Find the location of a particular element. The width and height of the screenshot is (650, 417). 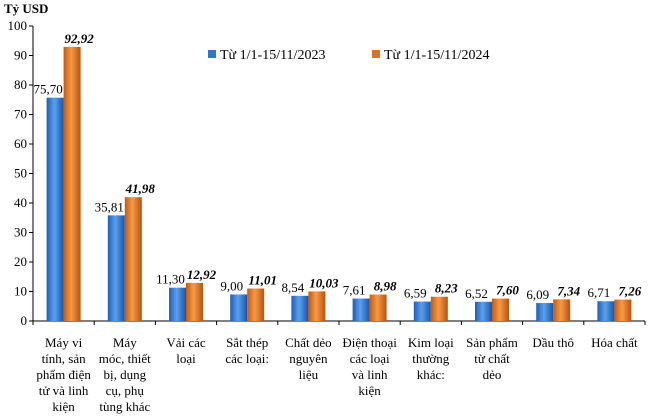

data-label-2024: 8,98 is located at coordinates (385, 286).